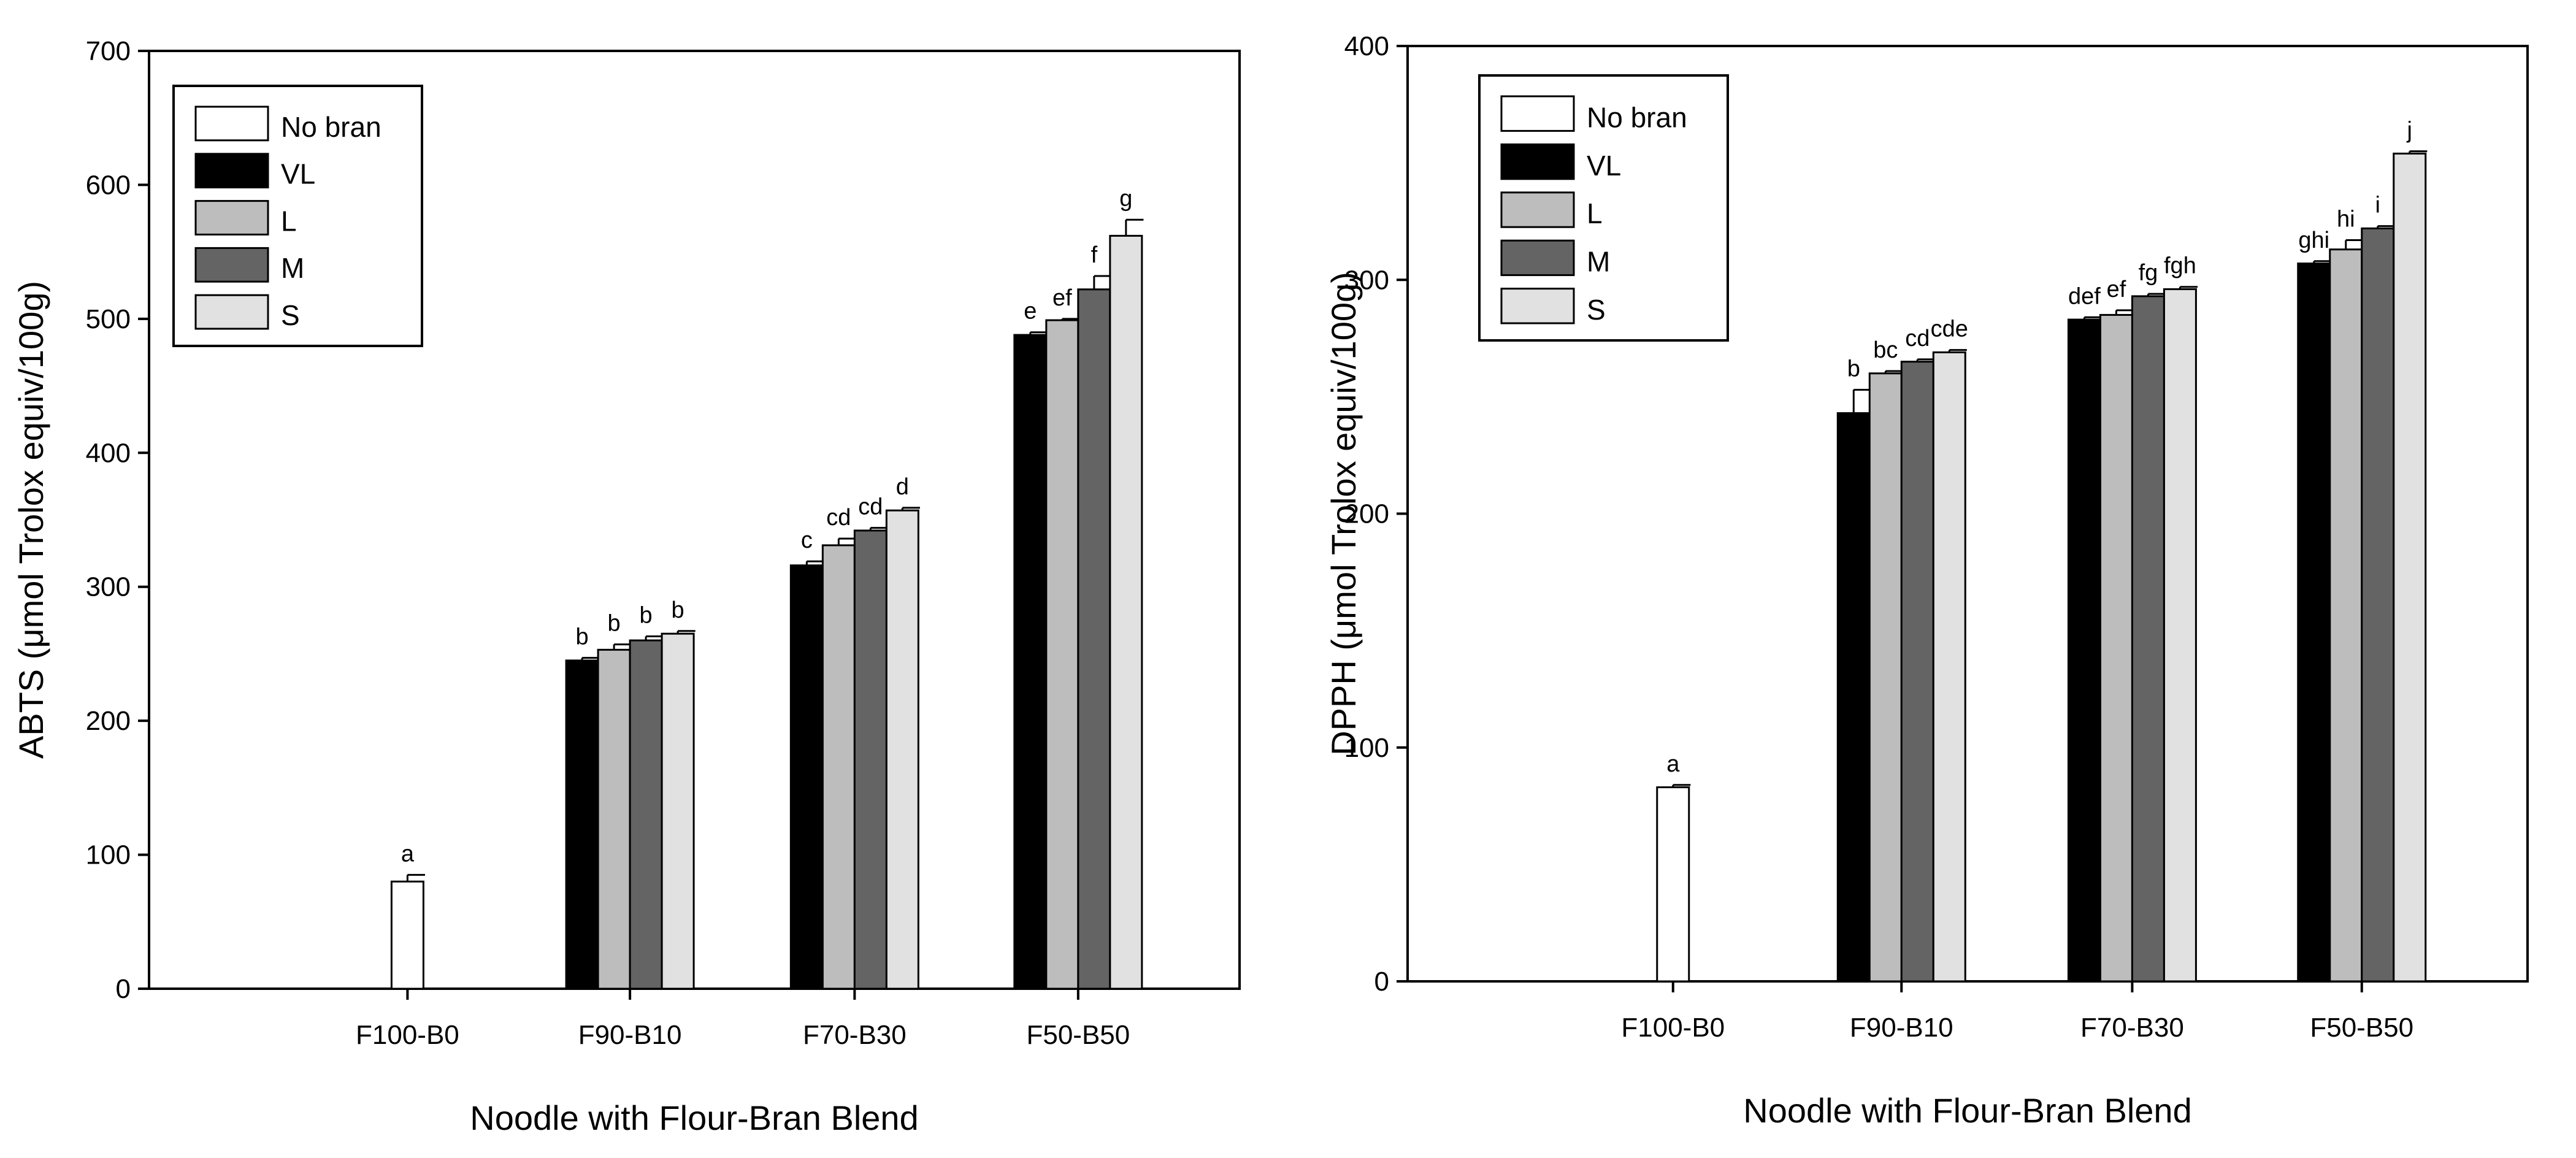 This screenshot has width=2576, height=1158. What do you see at coordinates (807, 540) in the screenshot?
I see `significance-label: c` at bounding box center [807, 540].